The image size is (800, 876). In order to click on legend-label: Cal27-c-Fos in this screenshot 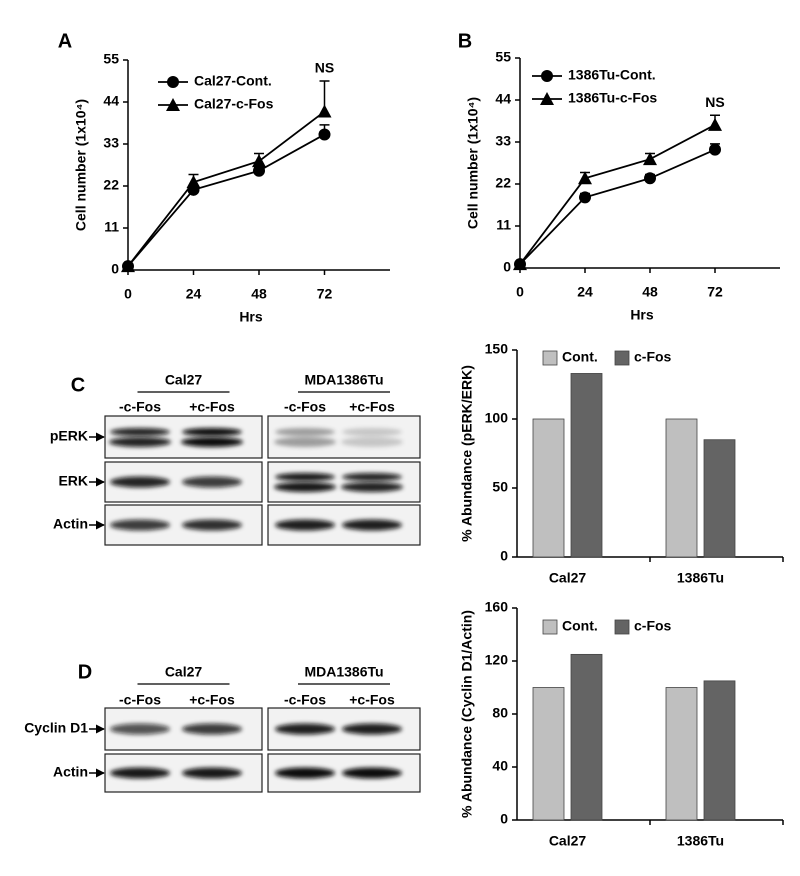, I will do `click(234, 104)`.